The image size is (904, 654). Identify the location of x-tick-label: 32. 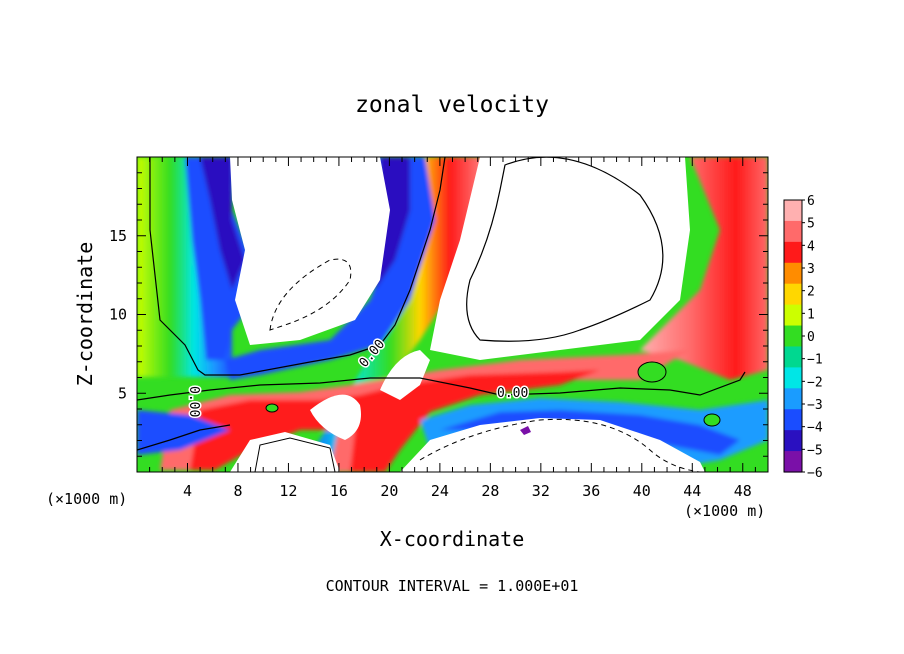
(541, 491).